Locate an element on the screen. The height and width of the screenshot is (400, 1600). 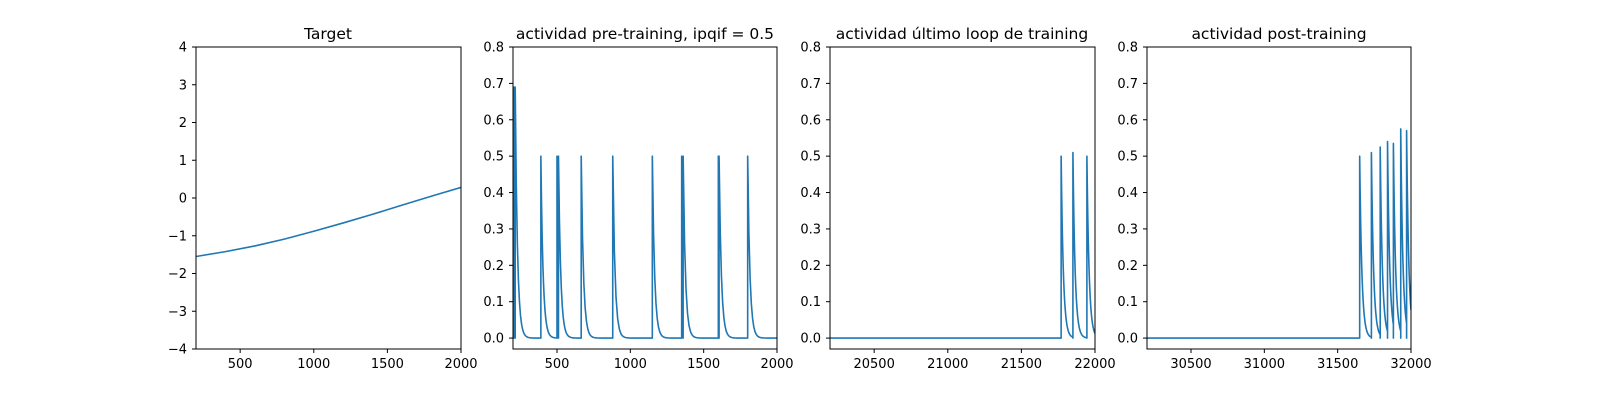
y-tick-label: −2 is located at coordinates (177, 274).